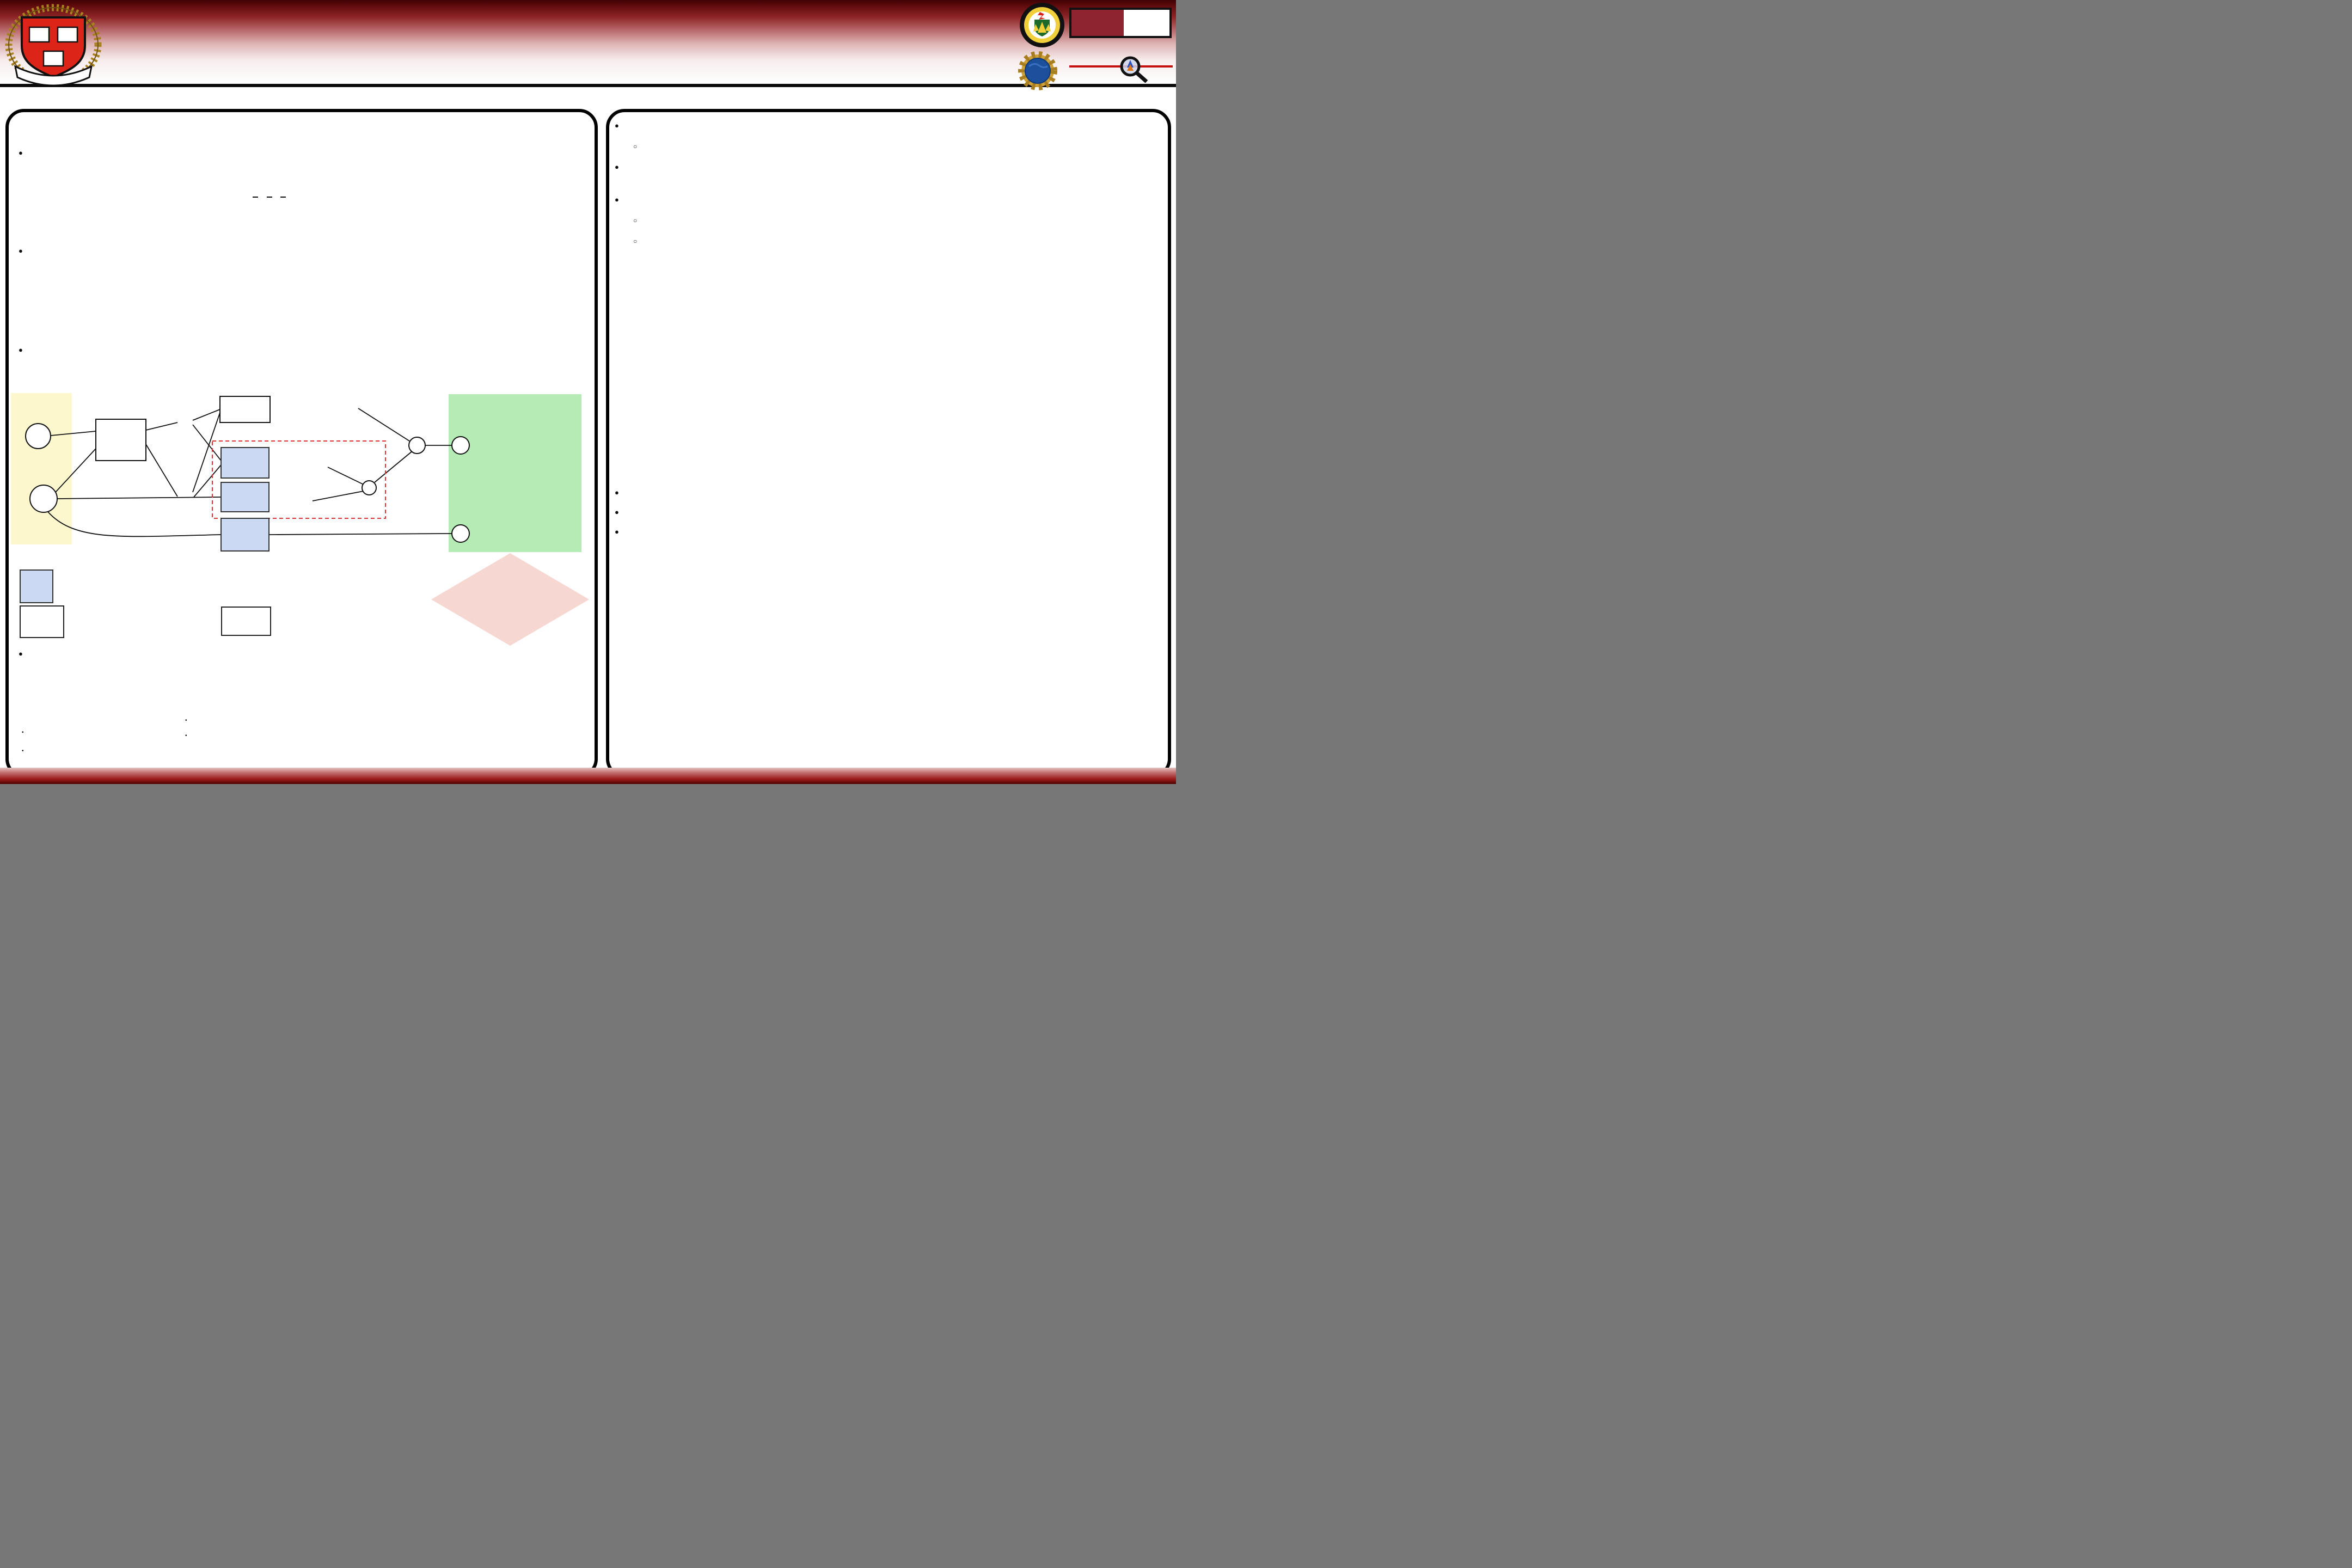 Image resolution: width=2352 pixels, height=1568 pixels. I want to click on fasrc-logo, so click(1120, 23).